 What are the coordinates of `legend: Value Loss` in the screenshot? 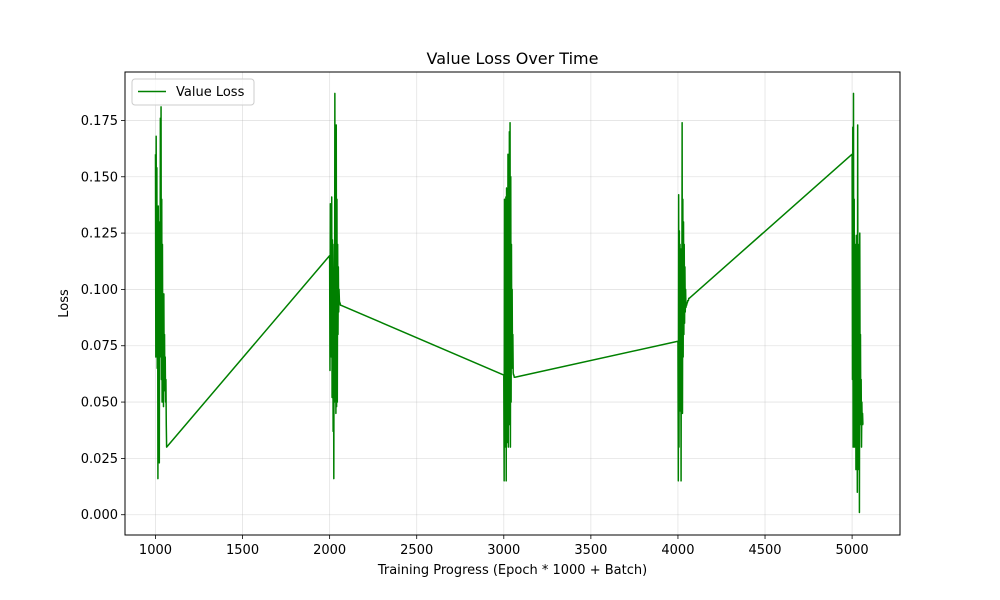 It's located at (193, 92).